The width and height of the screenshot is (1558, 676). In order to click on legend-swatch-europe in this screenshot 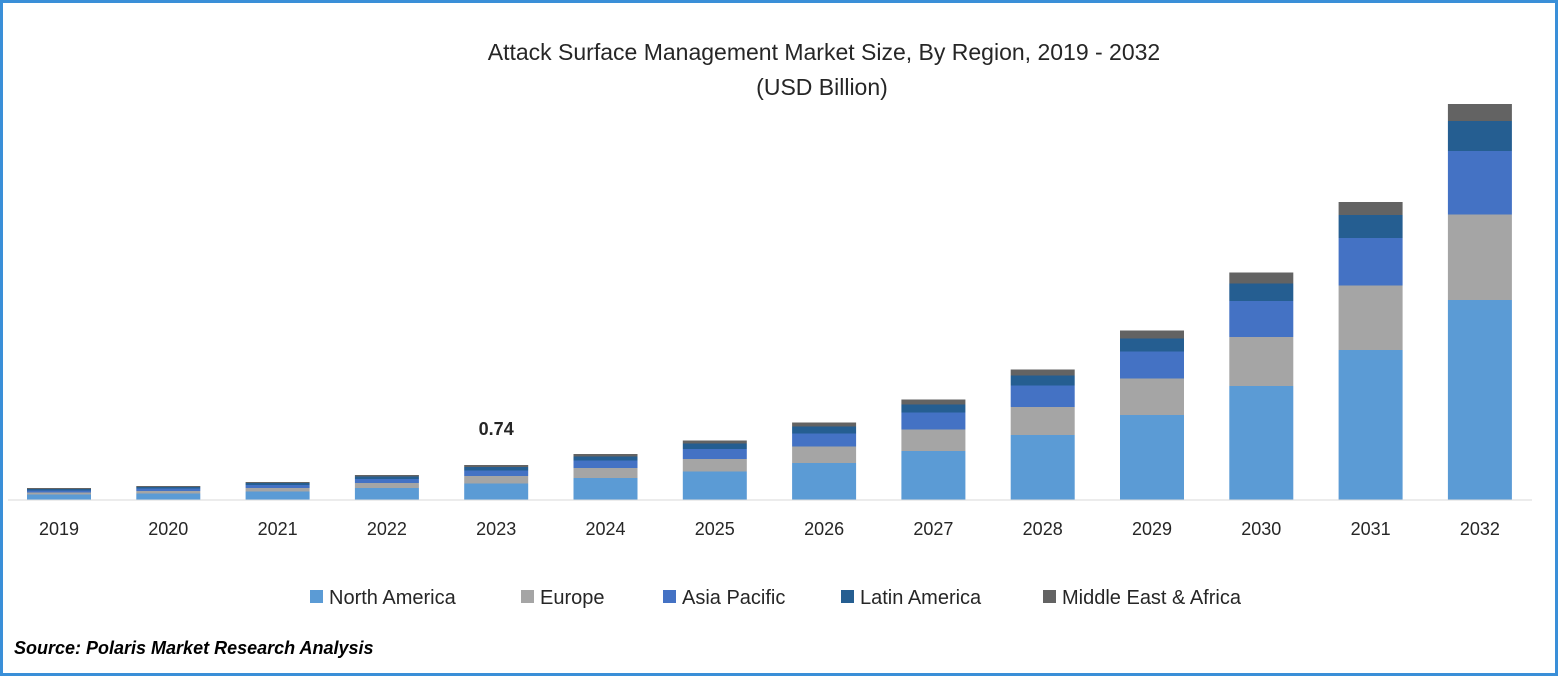, I will do `click(527, 596)`.